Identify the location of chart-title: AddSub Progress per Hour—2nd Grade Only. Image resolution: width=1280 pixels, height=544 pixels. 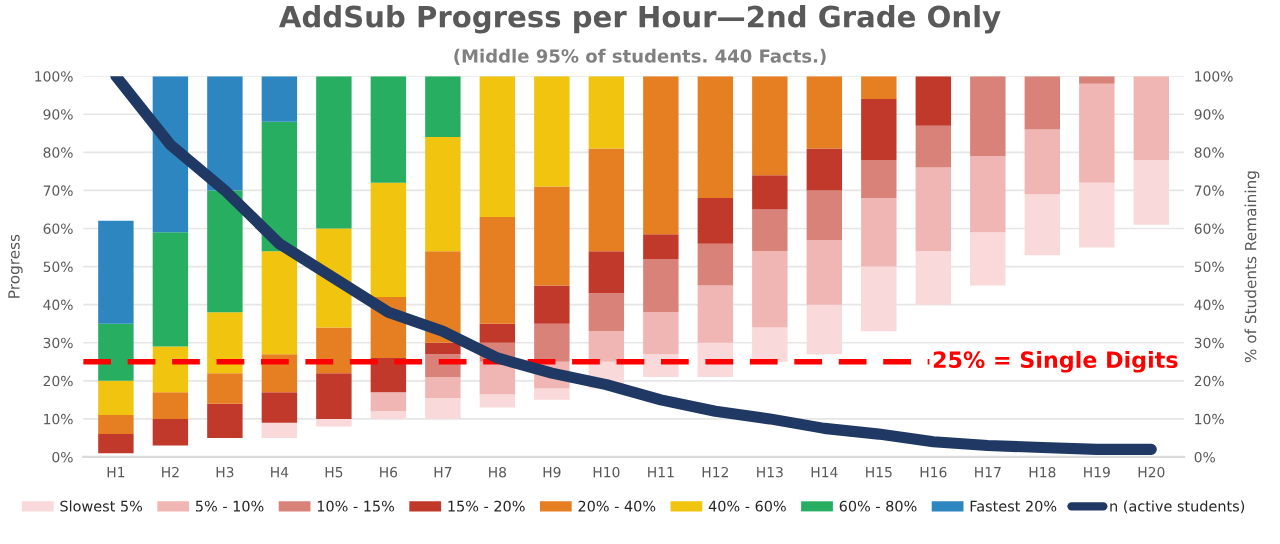
(640, 19).